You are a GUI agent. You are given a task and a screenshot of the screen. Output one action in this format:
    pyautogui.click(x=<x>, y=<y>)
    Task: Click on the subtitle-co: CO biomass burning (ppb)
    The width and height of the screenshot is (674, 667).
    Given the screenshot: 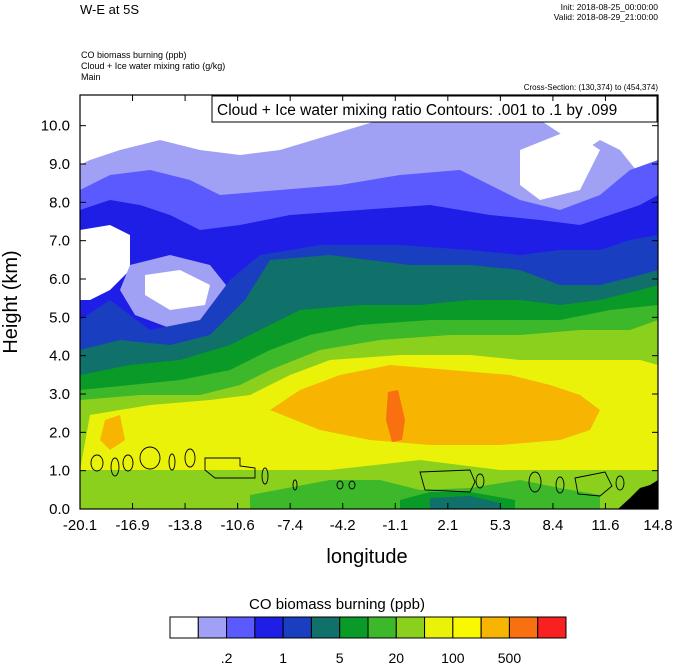 What is the action you would take?
    pyautogui.click(x=134, y=55)
    